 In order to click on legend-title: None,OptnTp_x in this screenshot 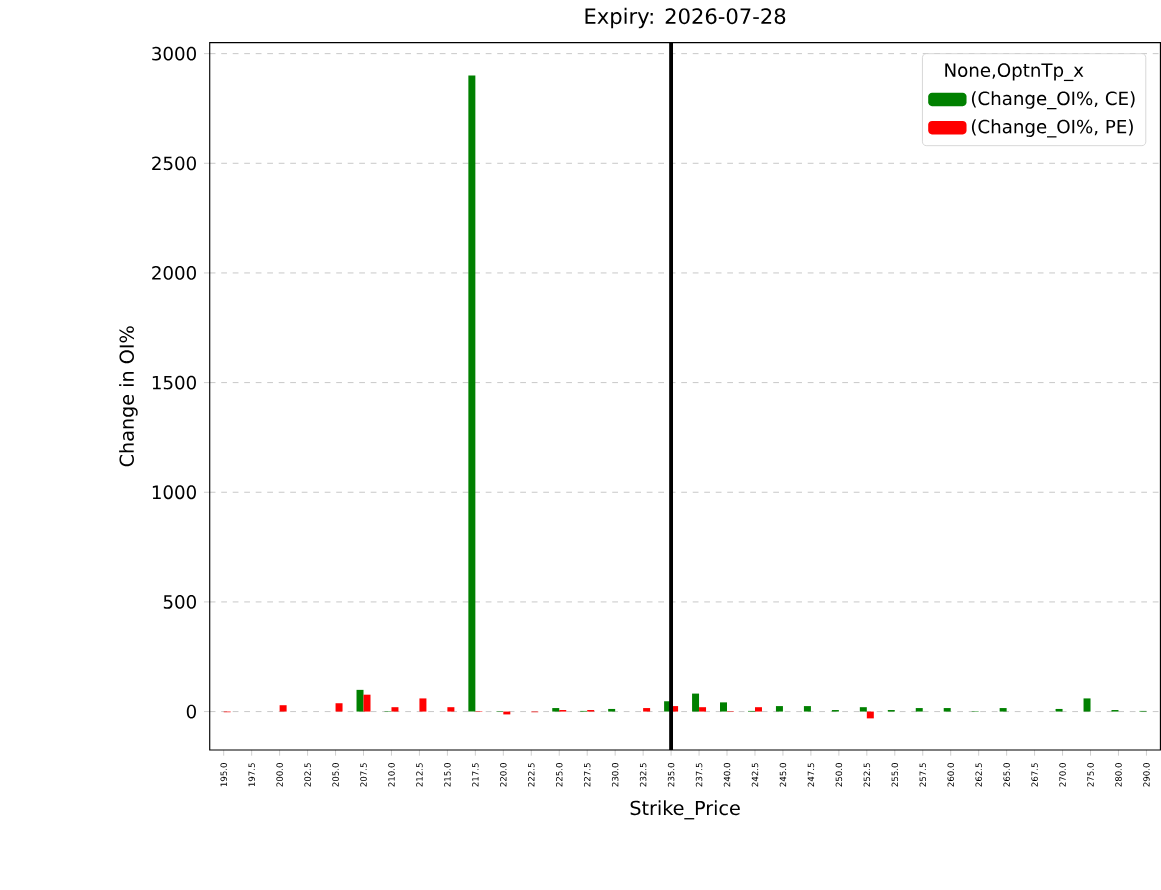, I will do `click(1014, 72)`.